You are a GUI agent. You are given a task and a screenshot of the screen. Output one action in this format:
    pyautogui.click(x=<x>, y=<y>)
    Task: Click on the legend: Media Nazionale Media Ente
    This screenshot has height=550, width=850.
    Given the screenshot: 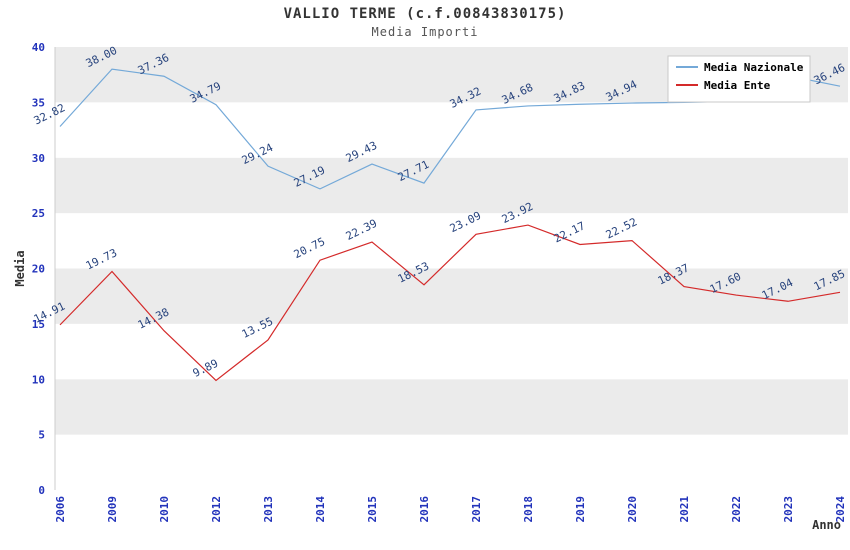 What is the action you would take?
    pyautogui.click(x=739, y=79)
    